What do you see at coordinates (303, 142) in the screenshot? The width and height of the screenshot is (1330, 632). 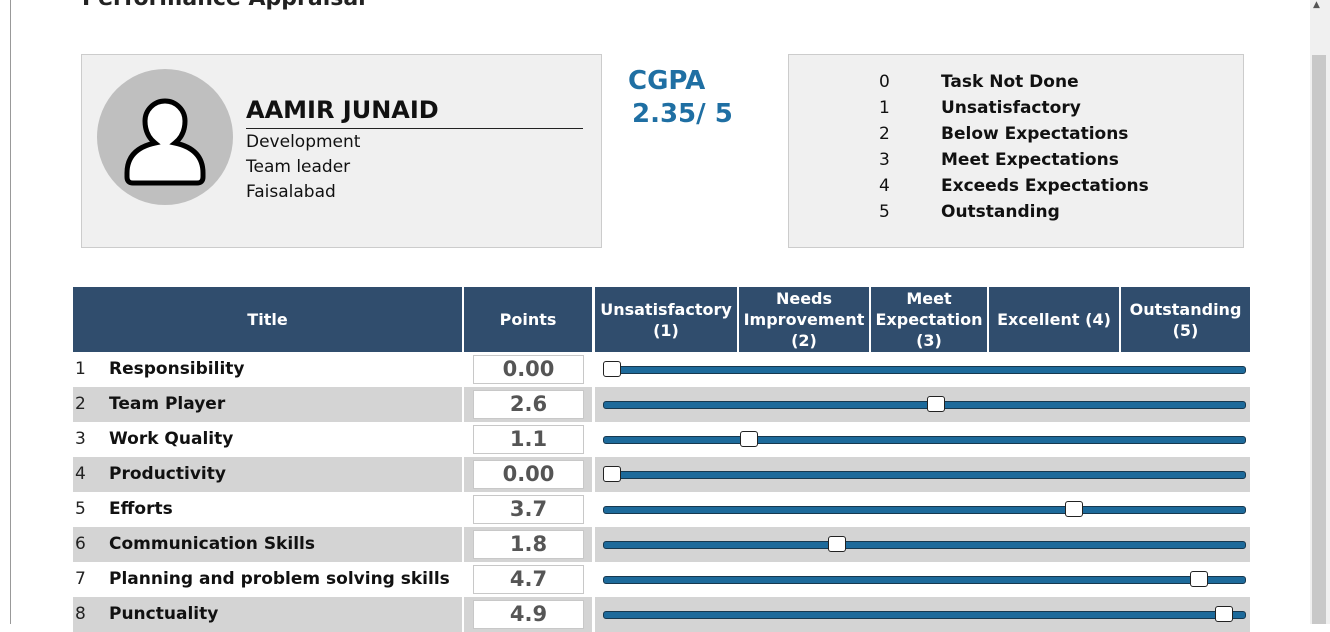 I see `department: Development` at bounding box center [303, 142].